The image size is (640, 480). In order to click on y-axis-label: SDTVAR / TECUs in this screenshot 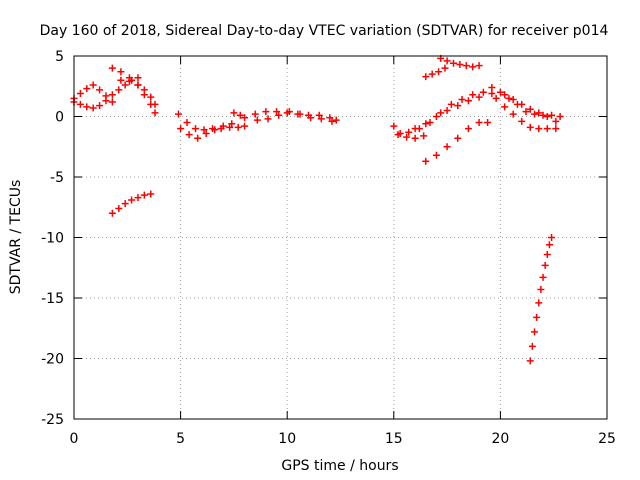, I will do `click(16, 237)`.